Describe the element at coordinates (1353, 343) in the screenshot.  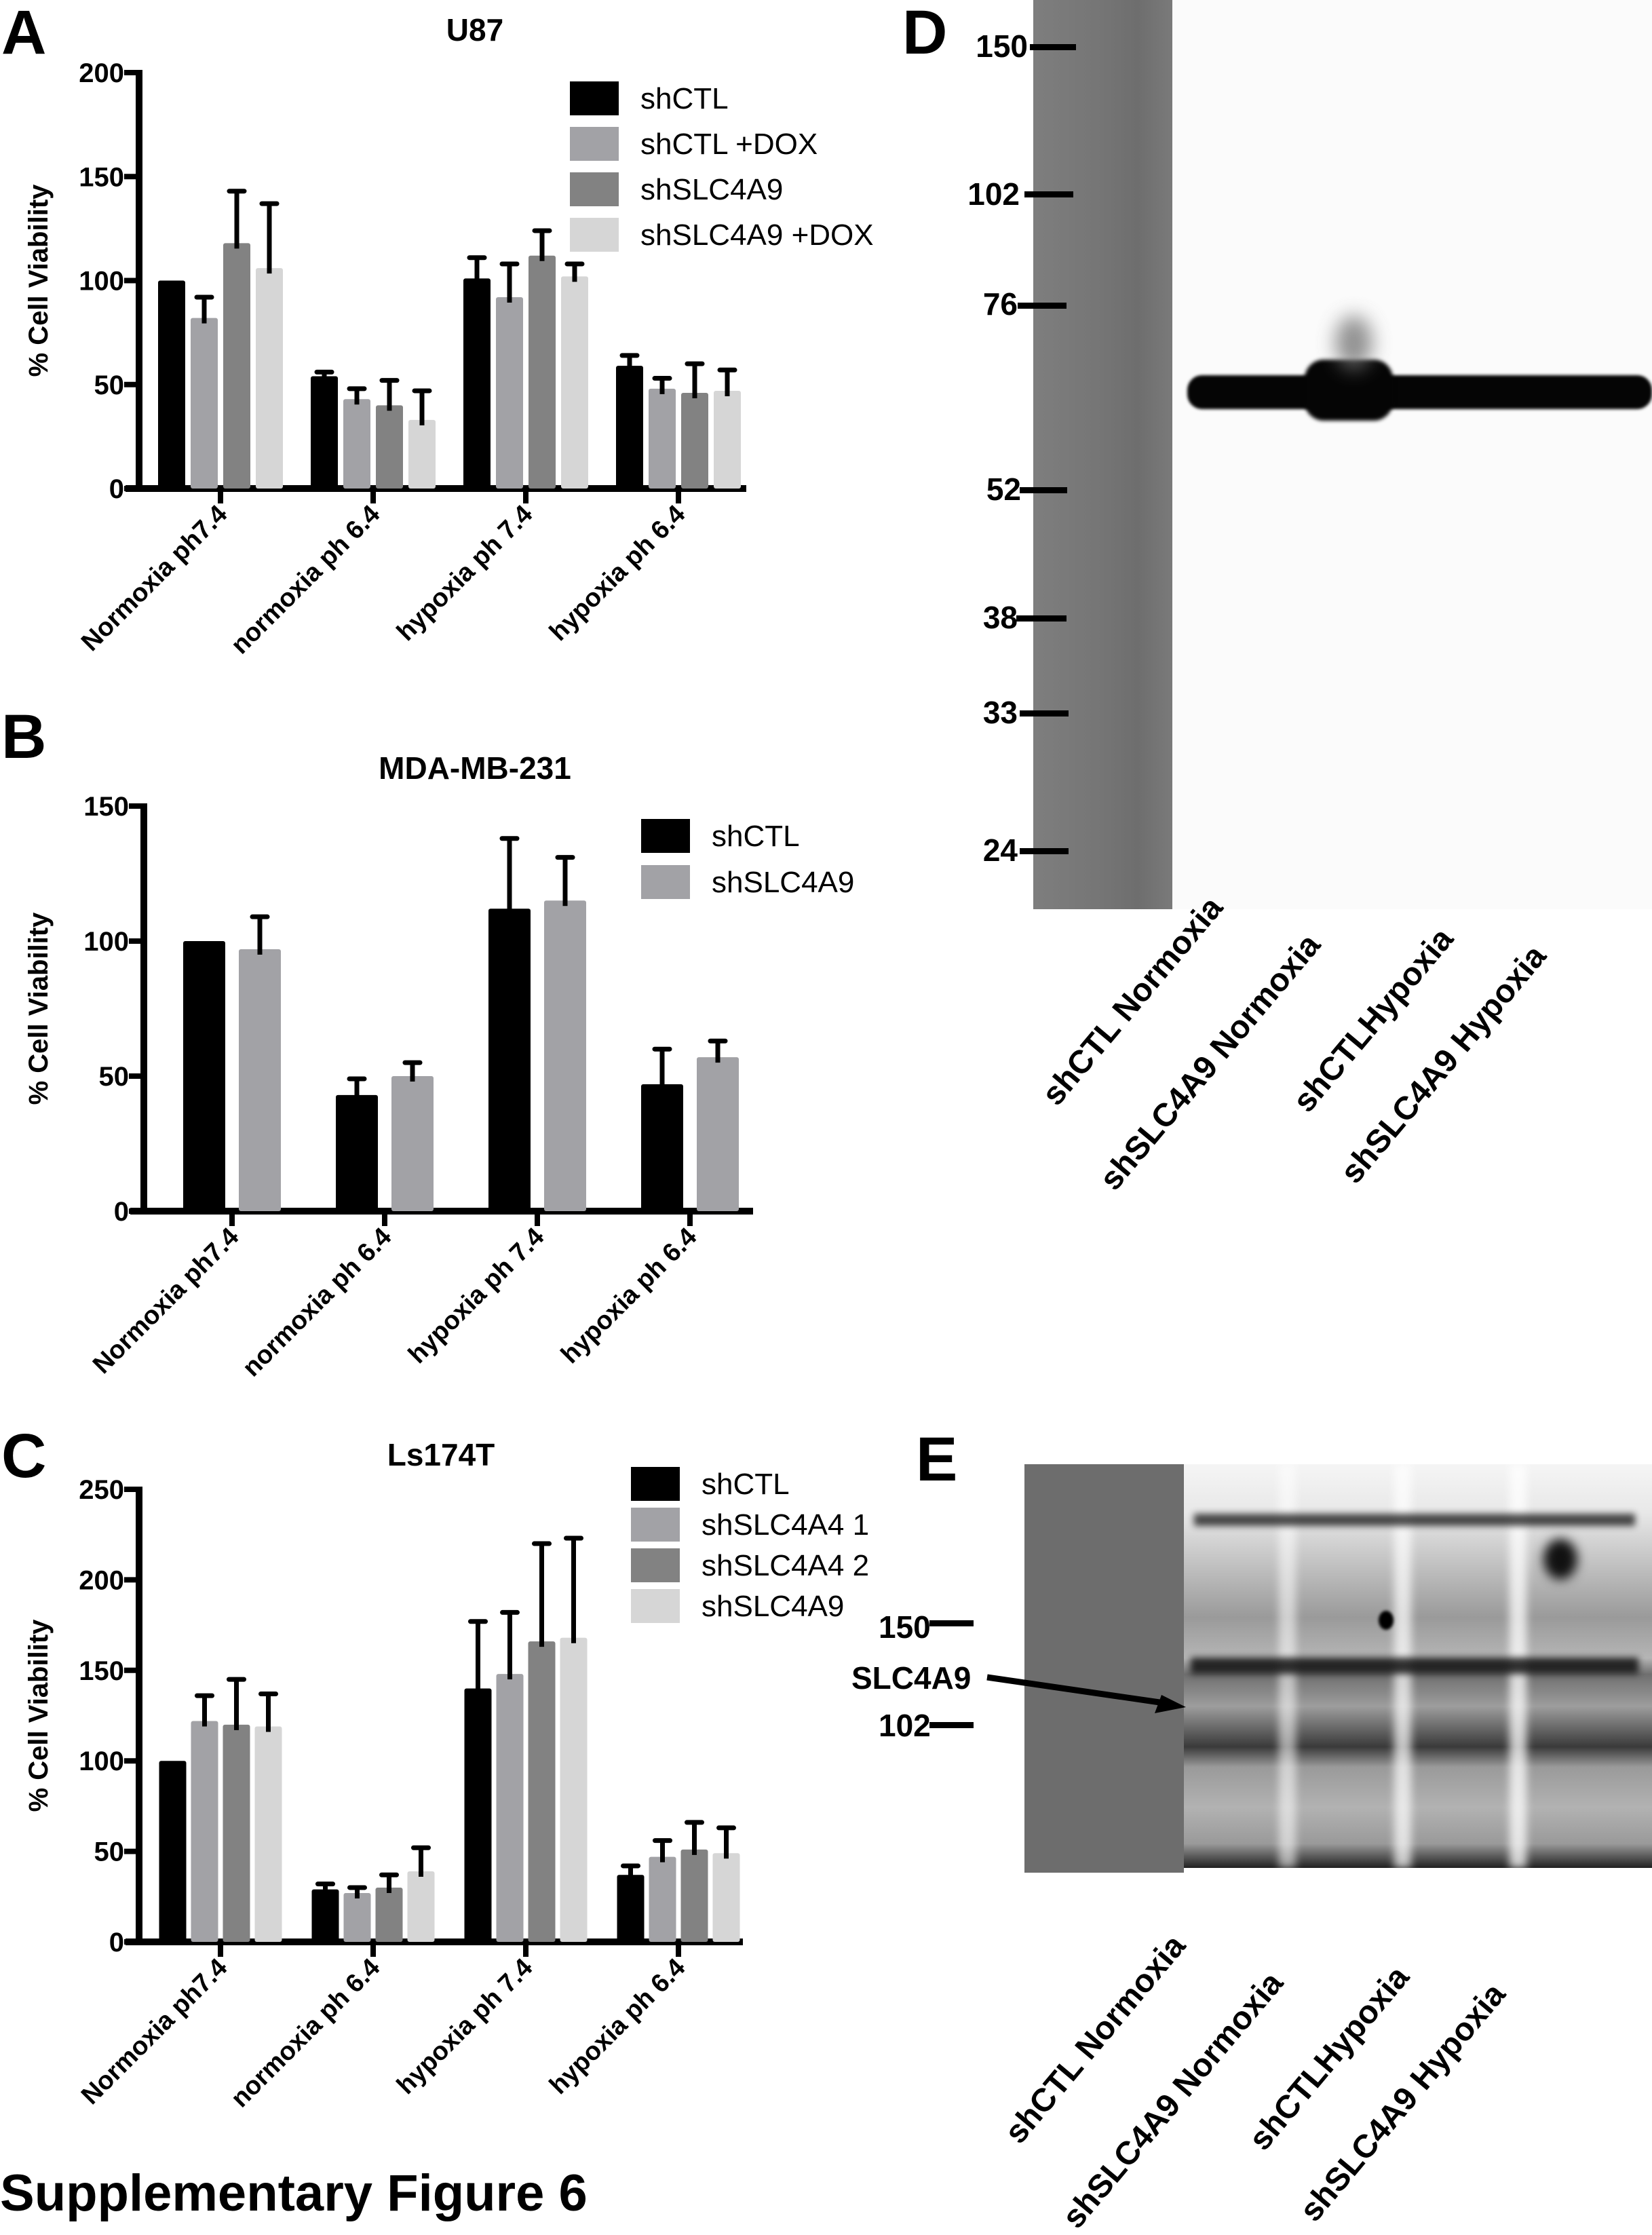
I see `band-smear-d` at that location.